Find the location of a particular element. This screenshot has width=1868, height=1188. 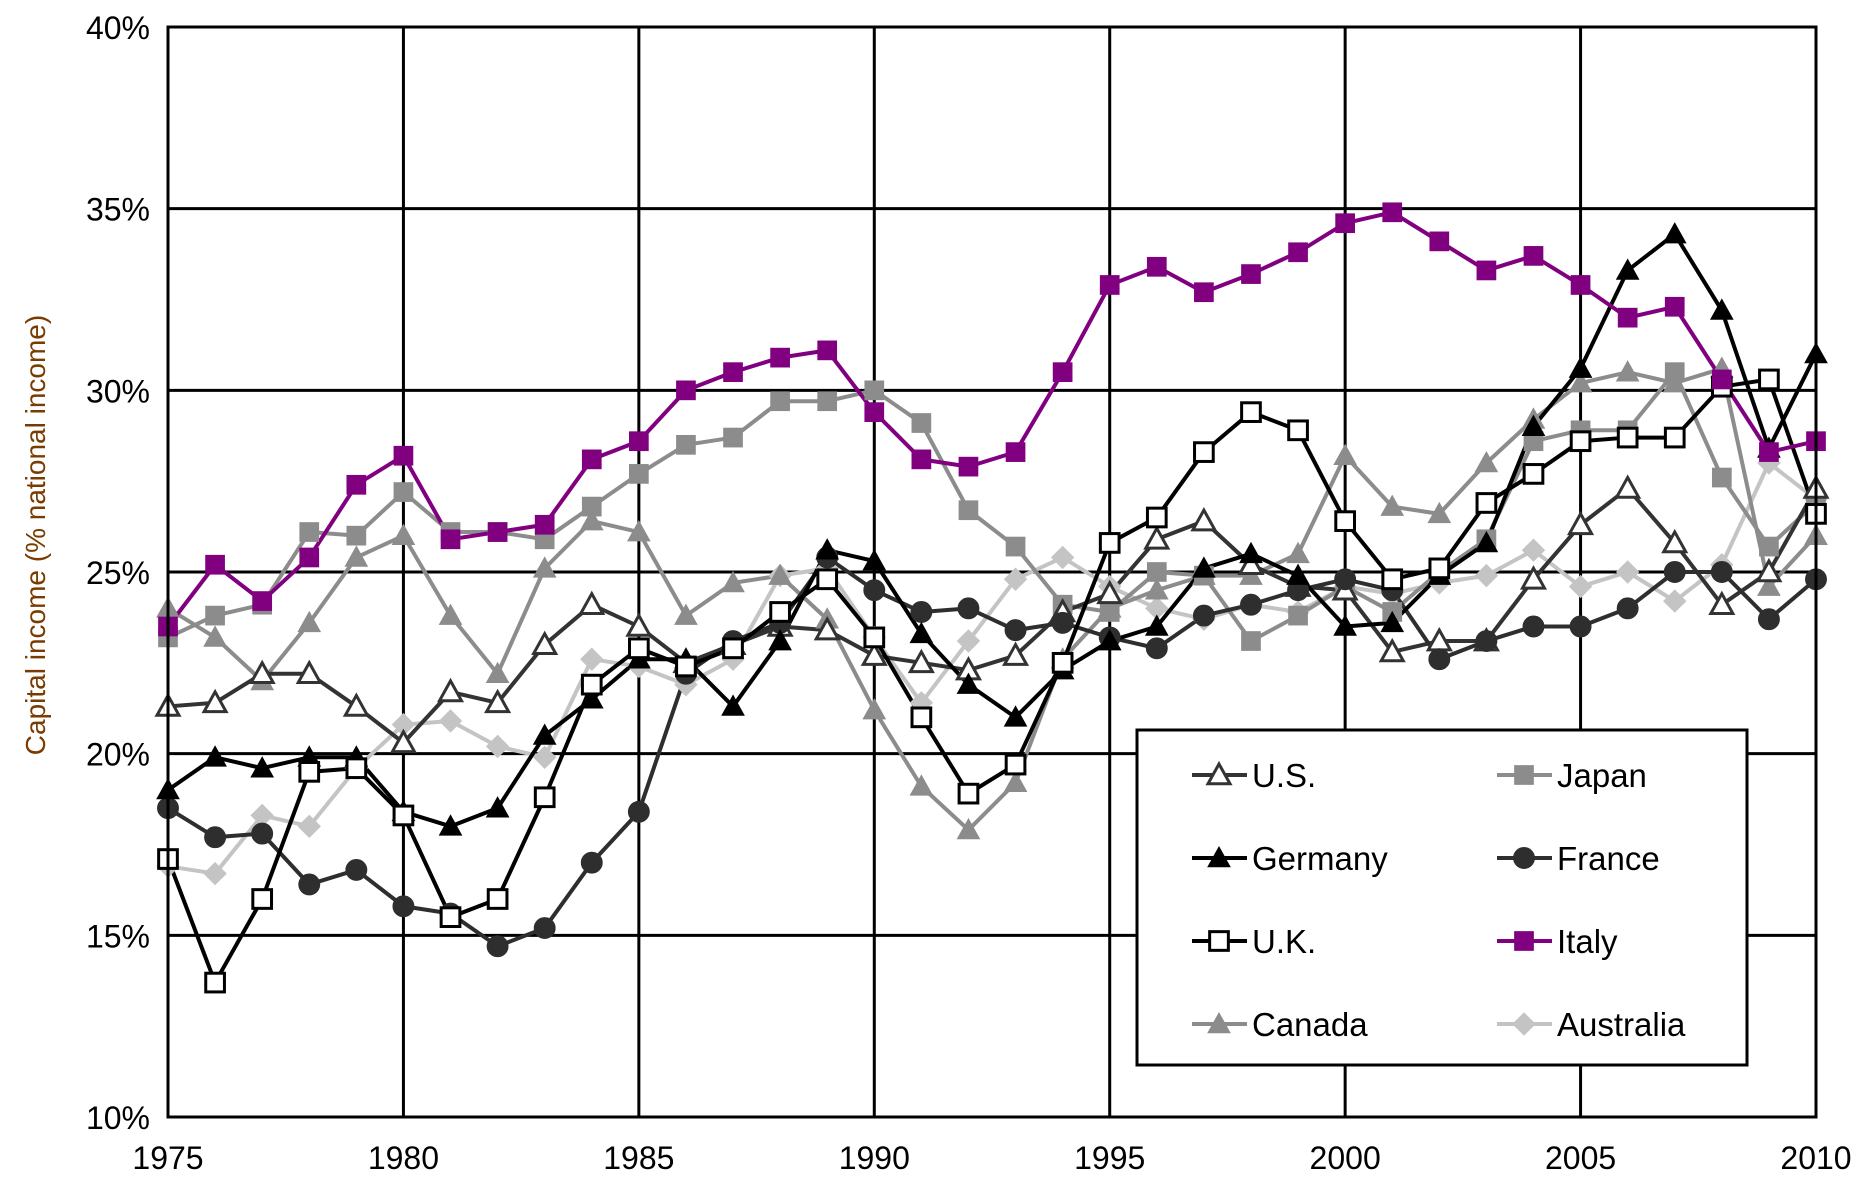

legend-item-us: U.S. is located at coordinates (1254, 775).